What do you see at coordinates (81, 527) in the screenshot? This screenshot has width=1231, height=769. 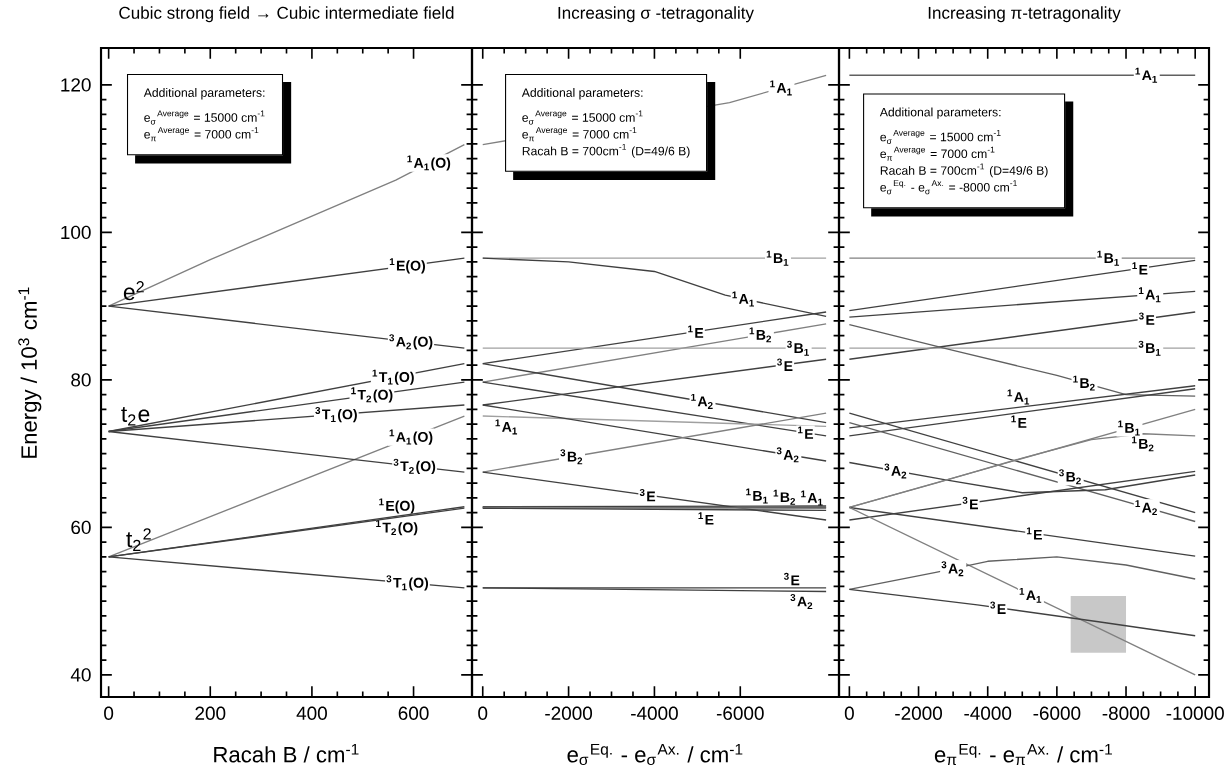 I see `y-tick-label: 60` at bounding box center [81, 527].